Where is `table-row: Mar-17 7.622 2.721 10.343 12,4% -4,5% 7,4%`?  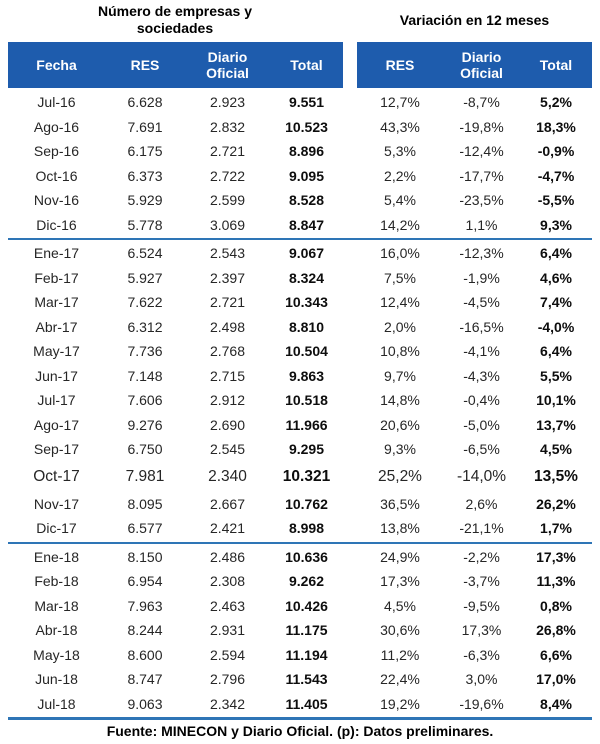
table-row: Mar-17 7.622 2.721 10.343 12,4% -4,5% 7,4% is located at coordinates (304, 302).